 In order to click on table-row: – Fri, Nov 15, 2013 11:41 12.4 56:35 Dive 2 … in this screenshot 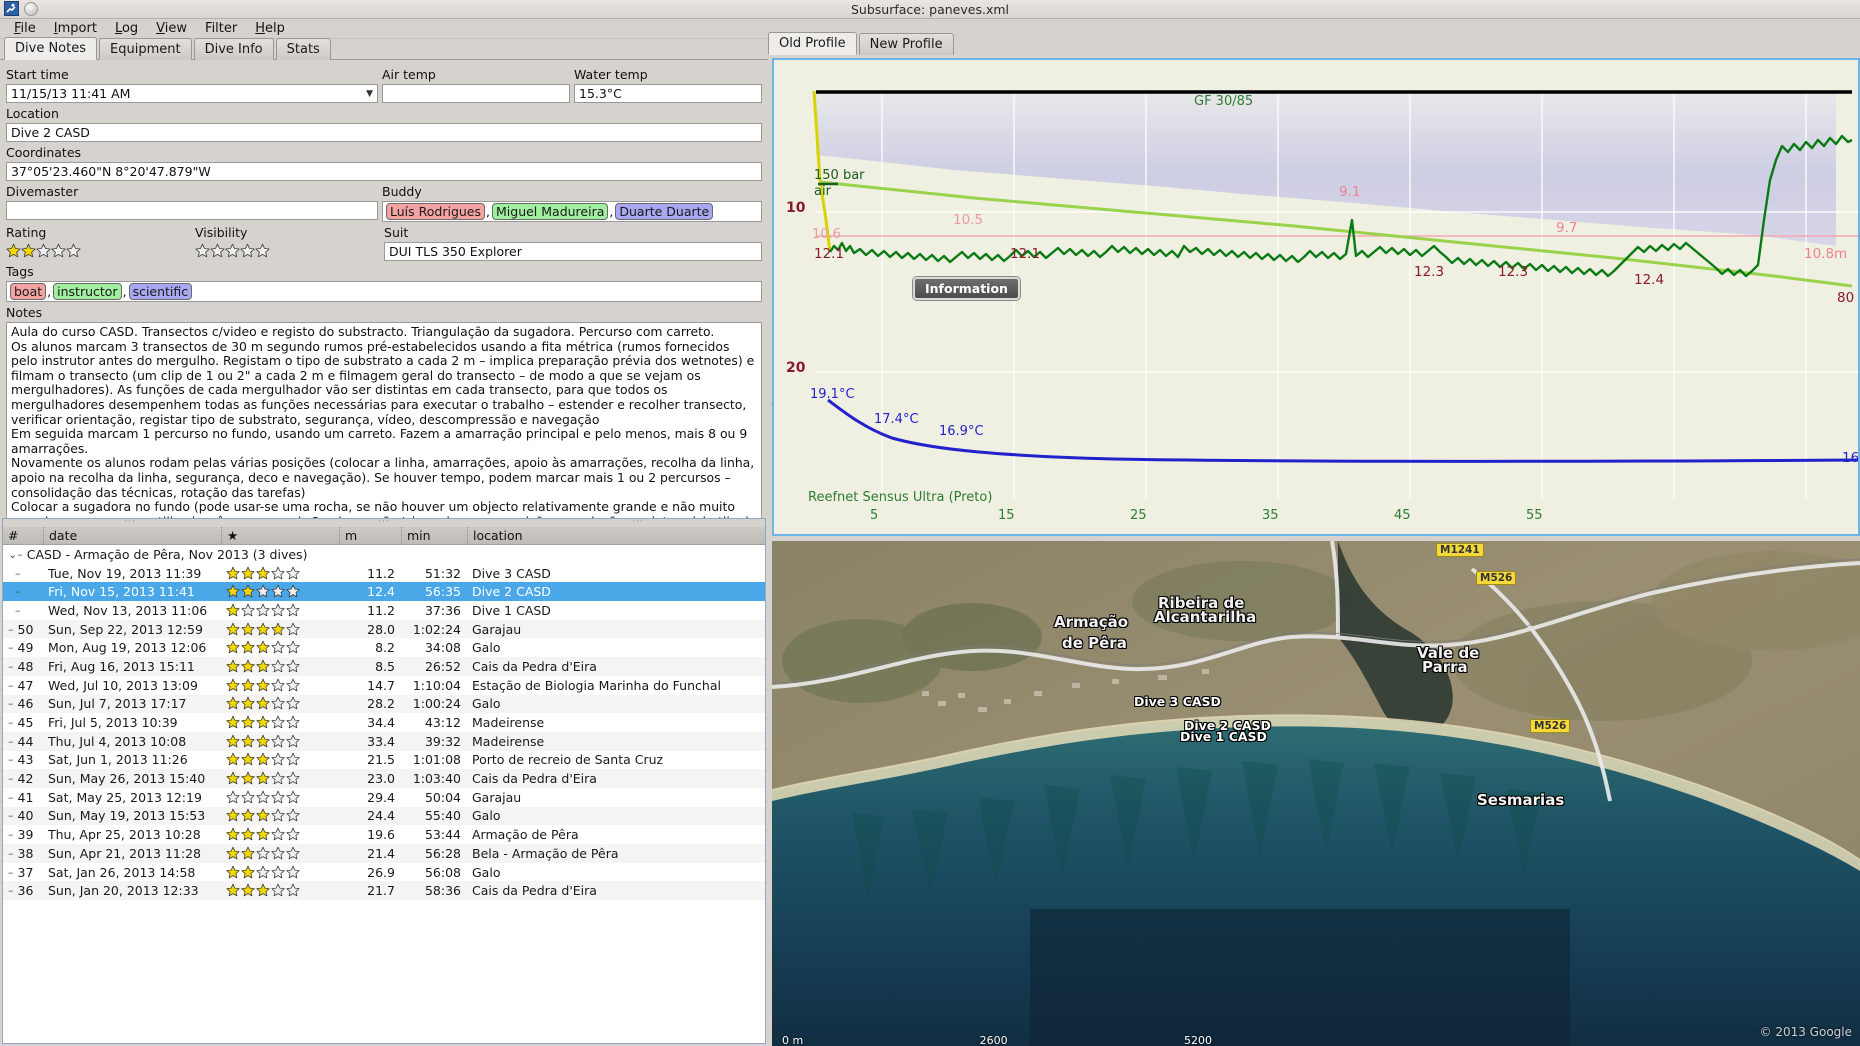, I will do `click(384, 592)`.